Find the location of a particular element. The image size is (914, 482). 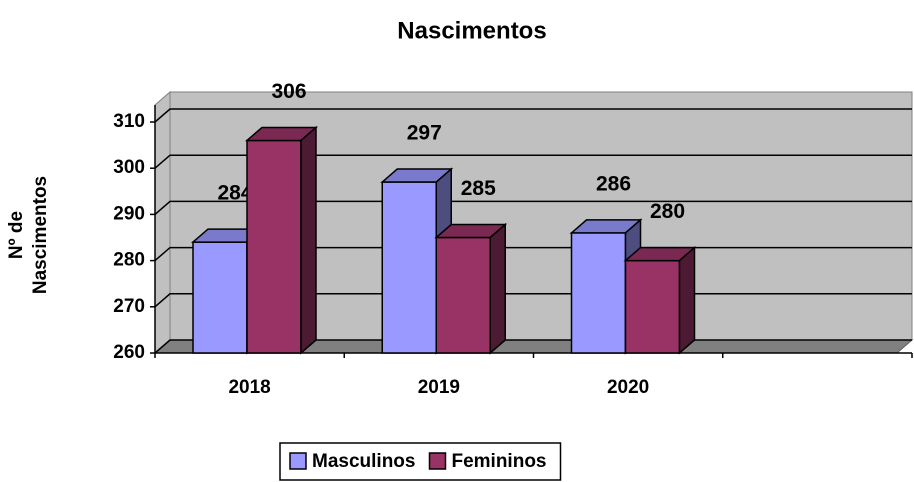

y-tick-label: 310 is located at coordinates (129, 121).